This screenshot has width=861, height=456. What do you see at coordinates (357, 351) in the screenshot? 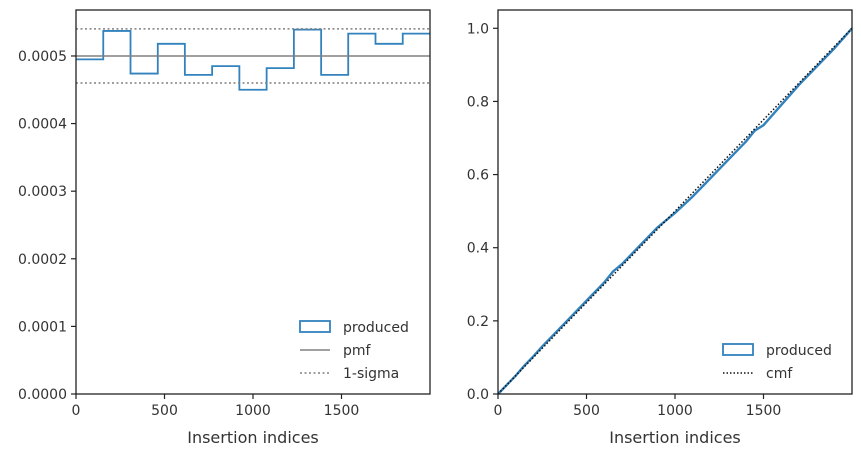
I see `pmf-legend-pmf-label: pmf` at bounding box center [357, 351].